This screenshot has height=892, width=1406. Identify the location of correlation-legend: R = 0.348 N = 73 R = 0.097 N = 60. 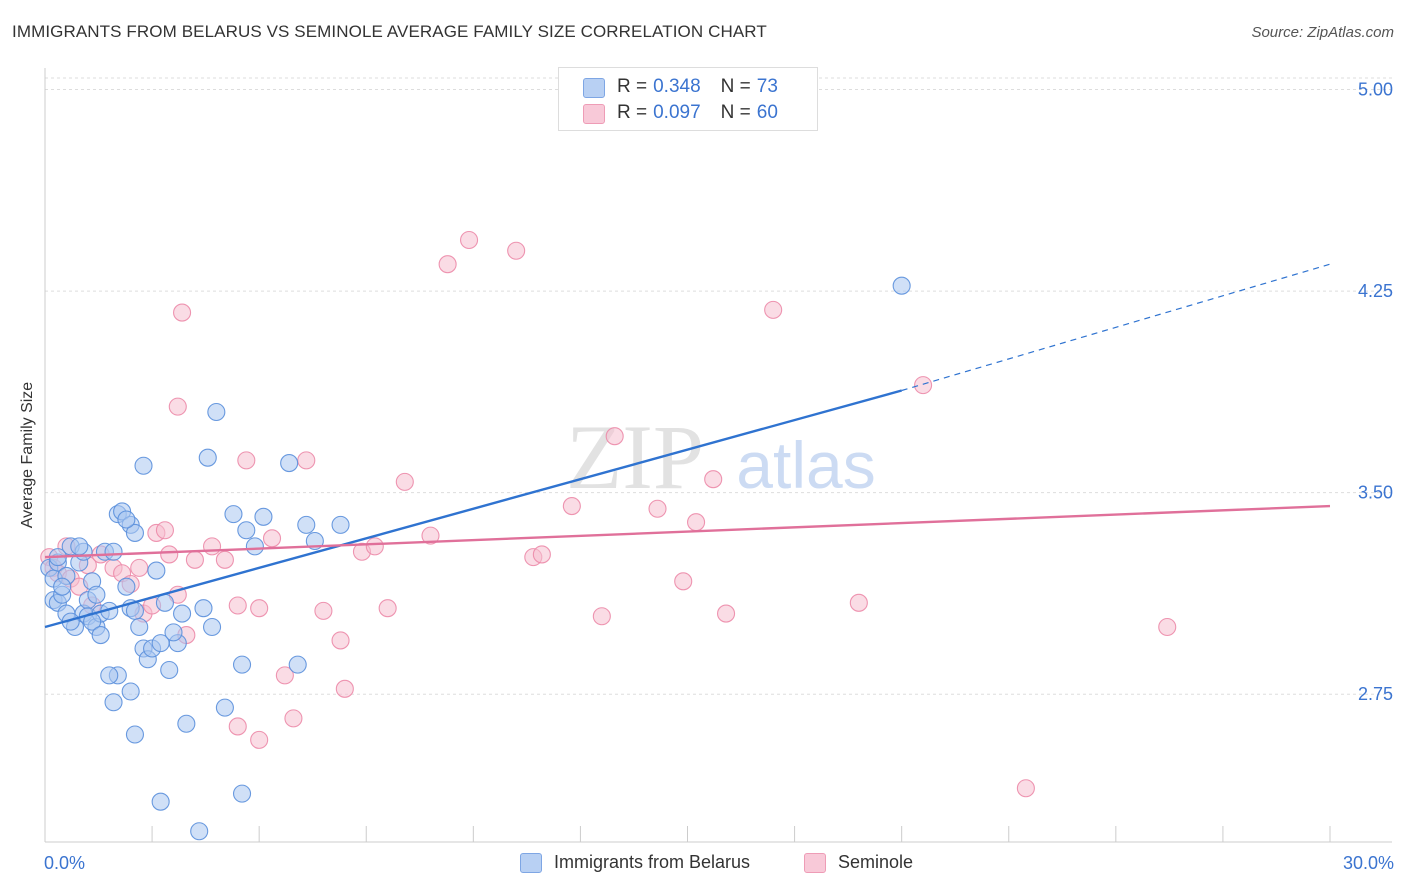
(688, 99).